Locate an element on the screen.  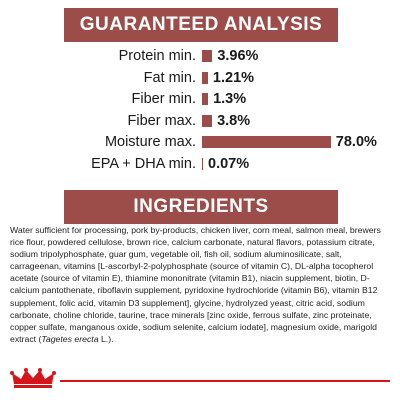
analysis-value: 3.96% is located at coordinates (238, 56).